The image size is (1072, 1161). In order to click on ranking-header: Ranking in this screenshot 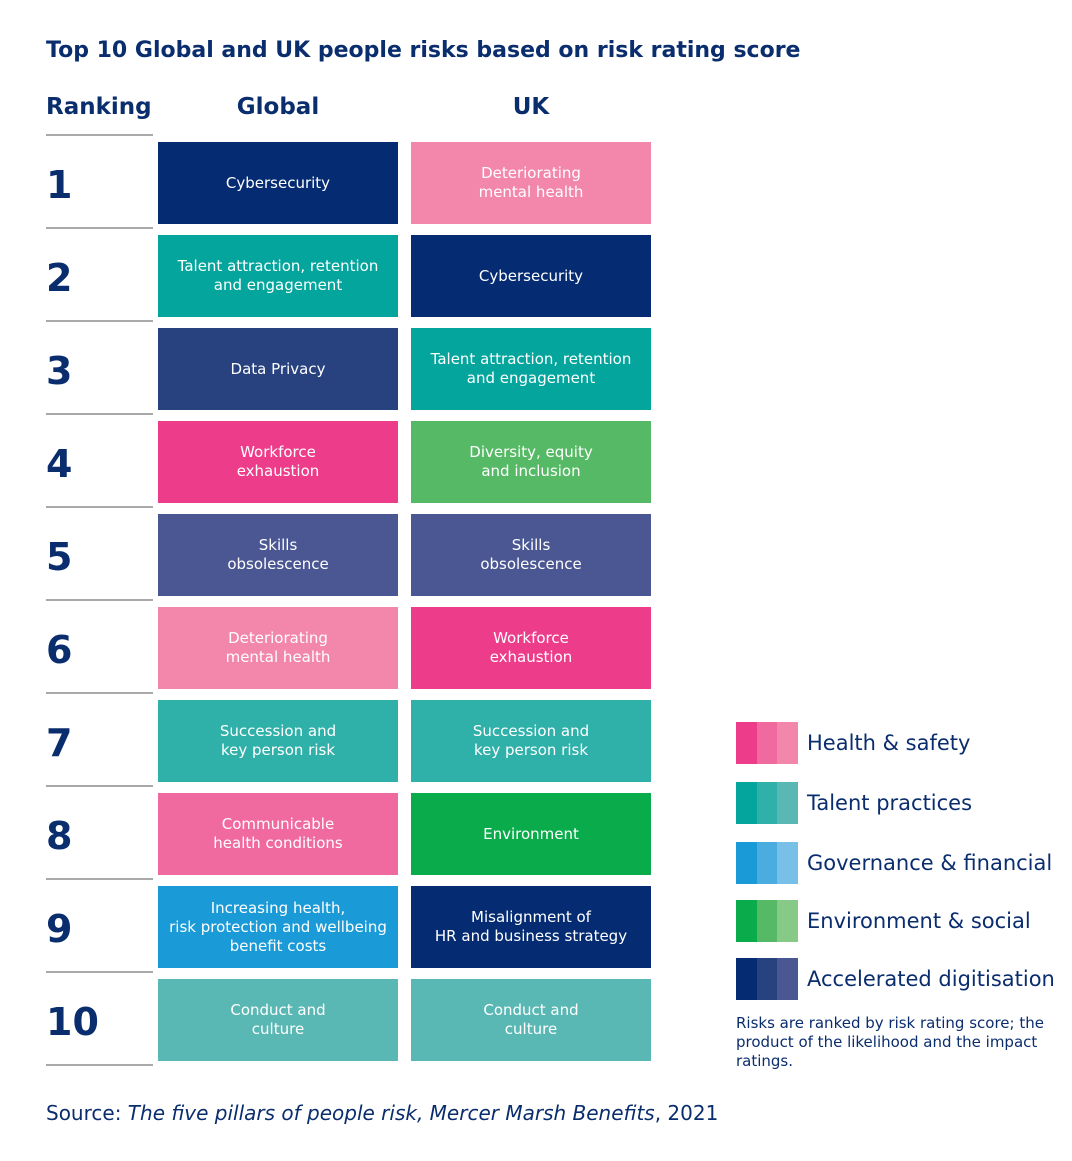, I will do `click(99, 107)`.